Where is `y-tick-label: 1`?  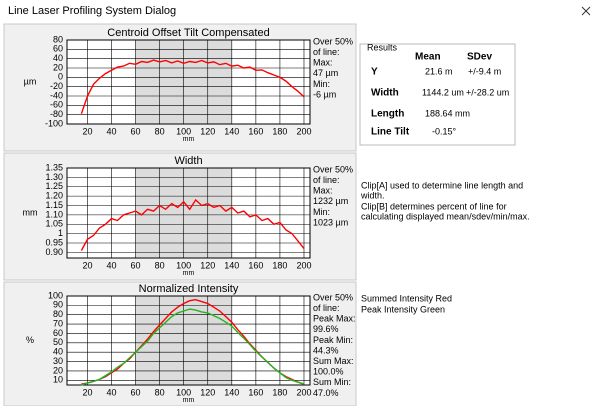
y-tick-label: 1 is located at coordinates (60, 233).